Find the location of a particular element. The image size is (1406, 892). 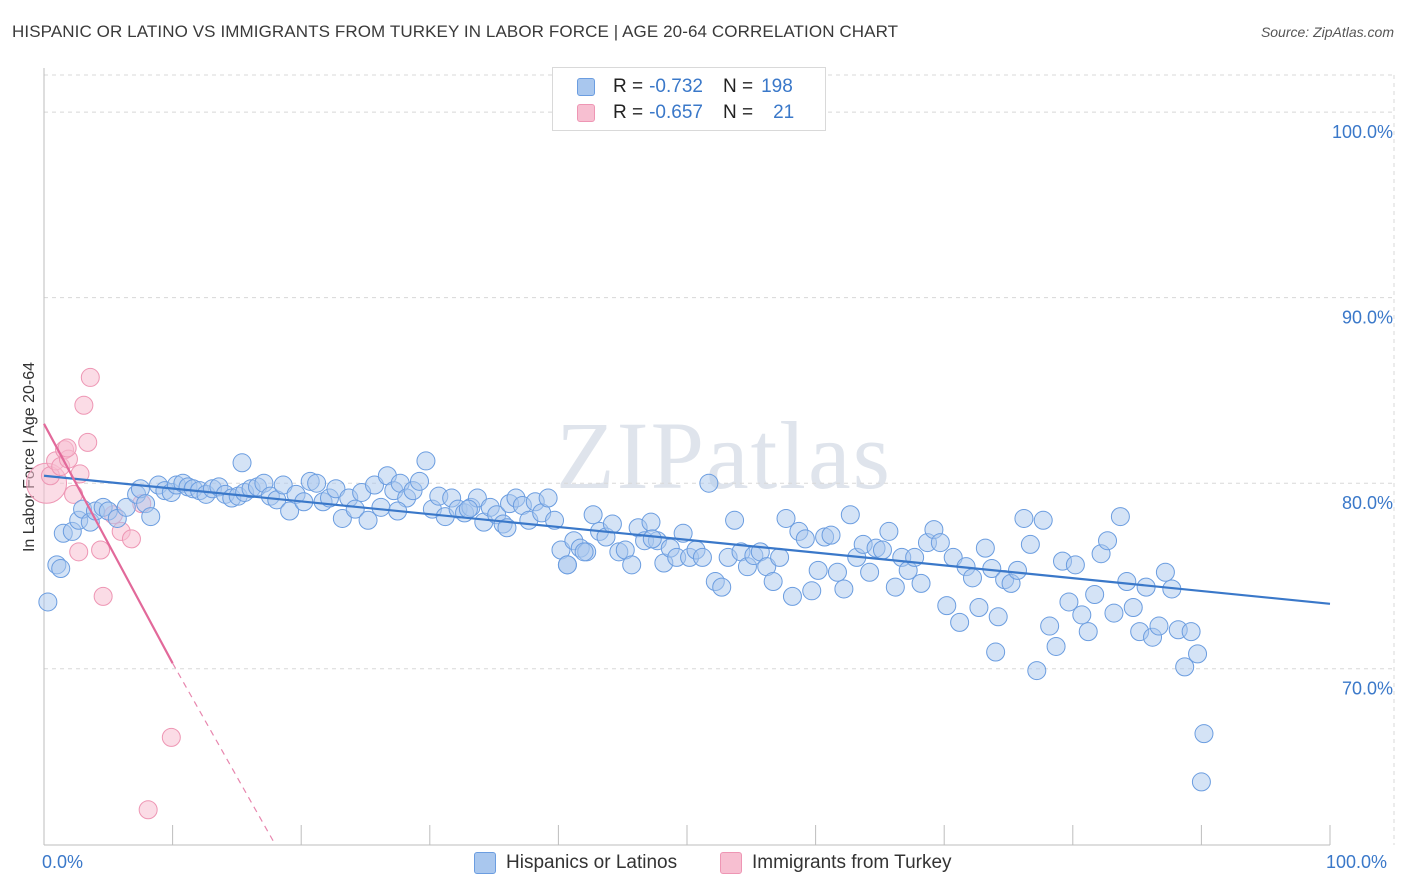

pink-trend-line is located at coordinates (108, 543).